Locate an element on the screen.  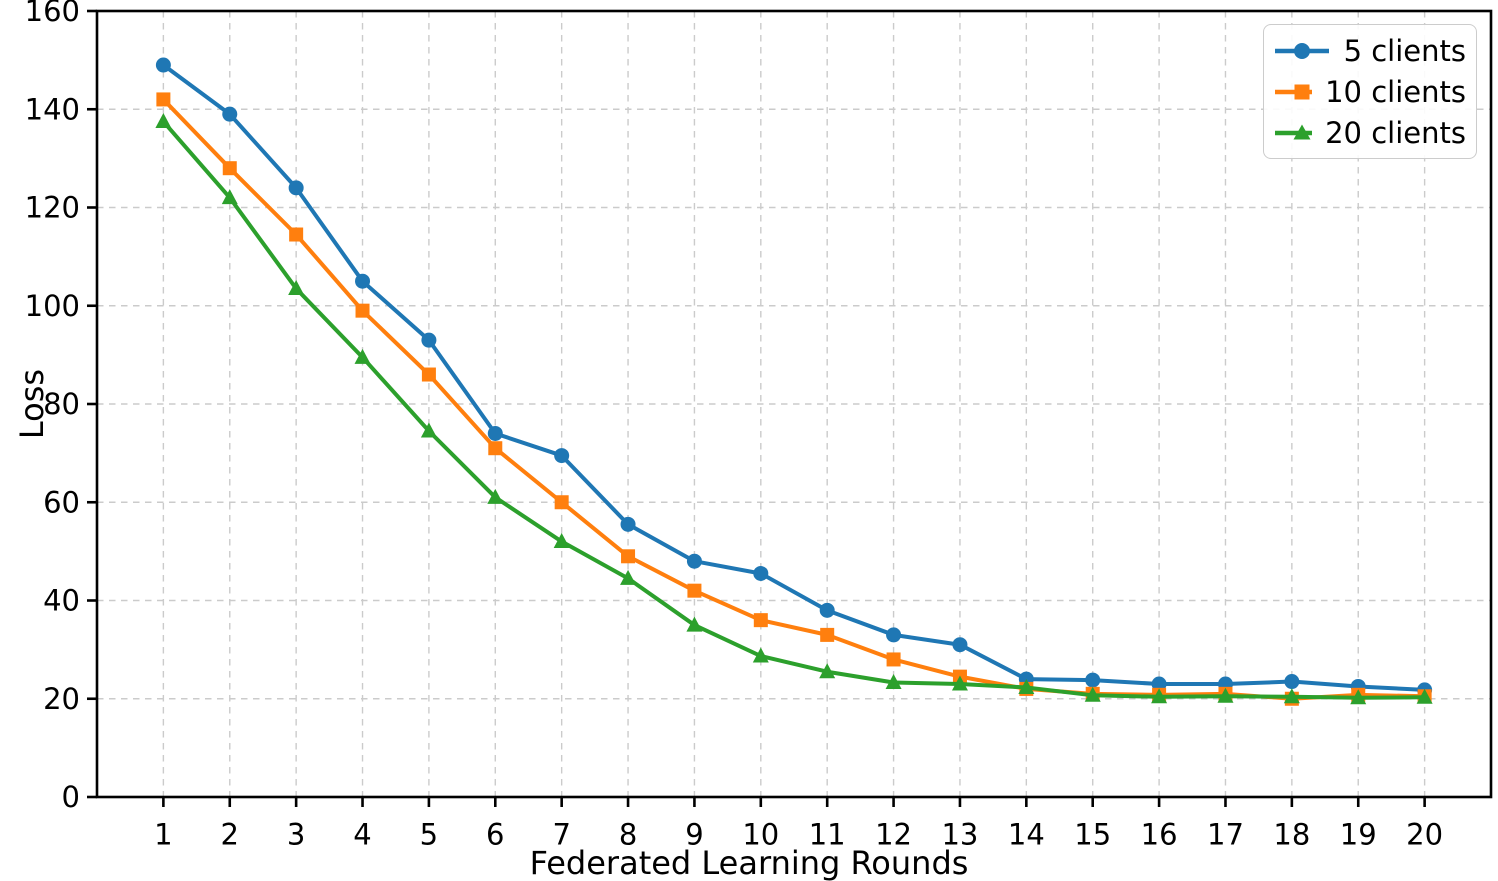
x-tick-label: 16 is located at coordinates (1159, 835).